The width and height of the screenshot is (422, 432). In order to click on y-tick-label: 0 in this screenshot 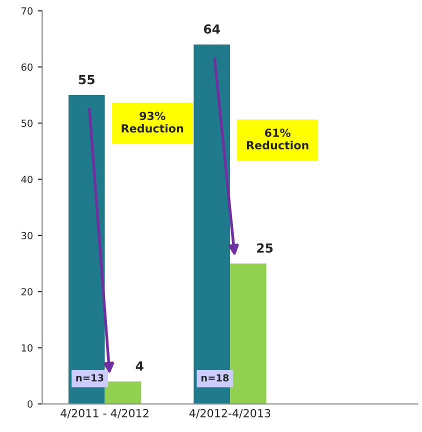, I will do `click(30, 404)`.